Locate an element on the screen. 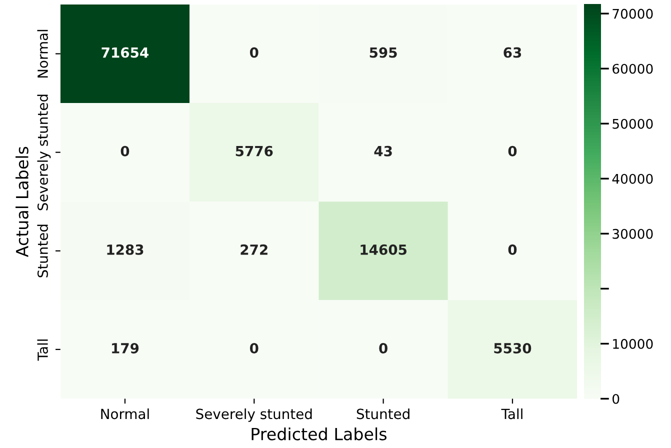  data-label: 43 is located at coordinates (383, 151).